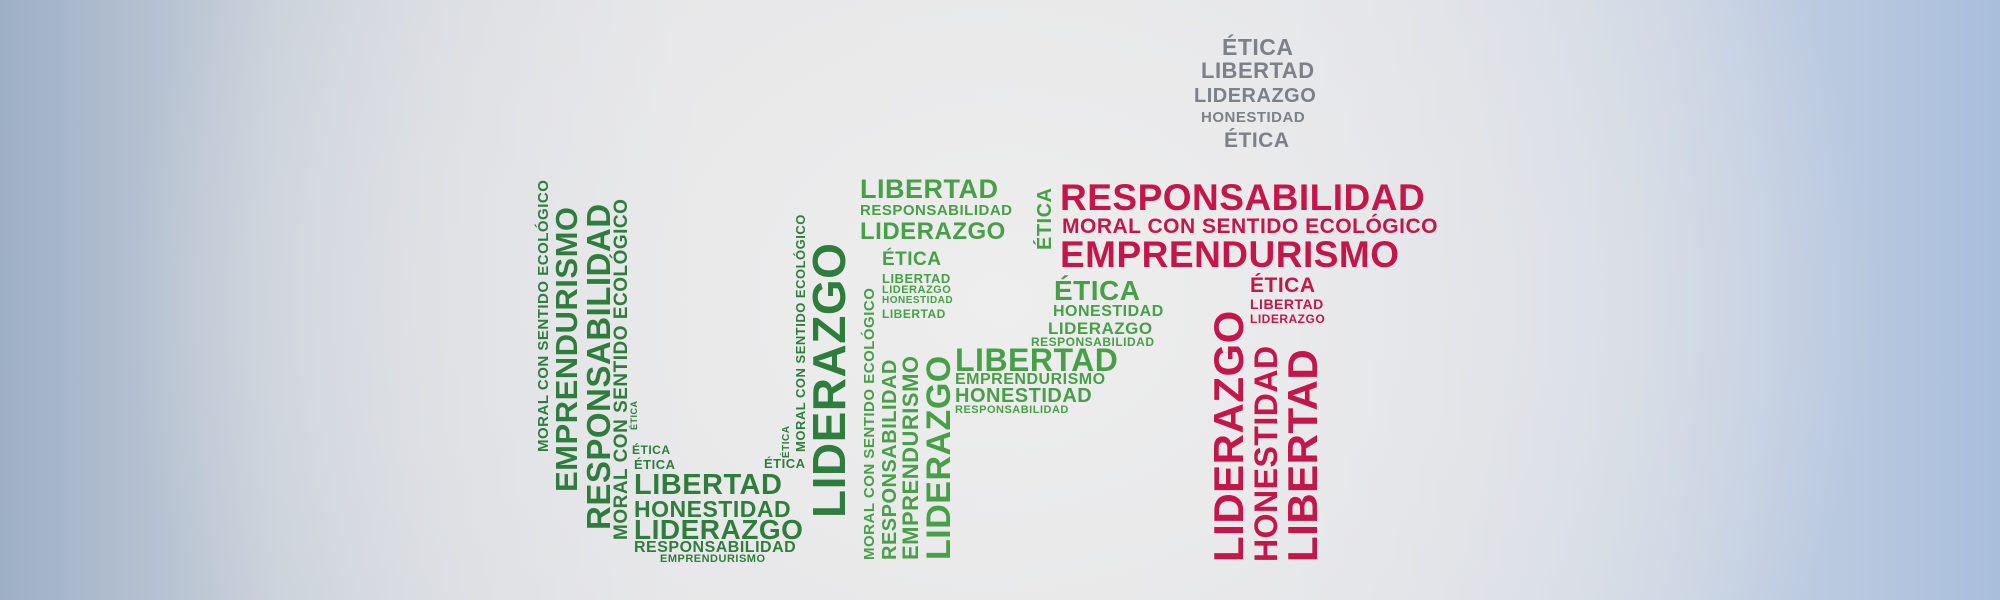  What do you see at coordinates (1302, 455) in the screenshot?
I see `t-stem-libertad-vertical: LIBERTAD` at bounding box center [1302, 455].